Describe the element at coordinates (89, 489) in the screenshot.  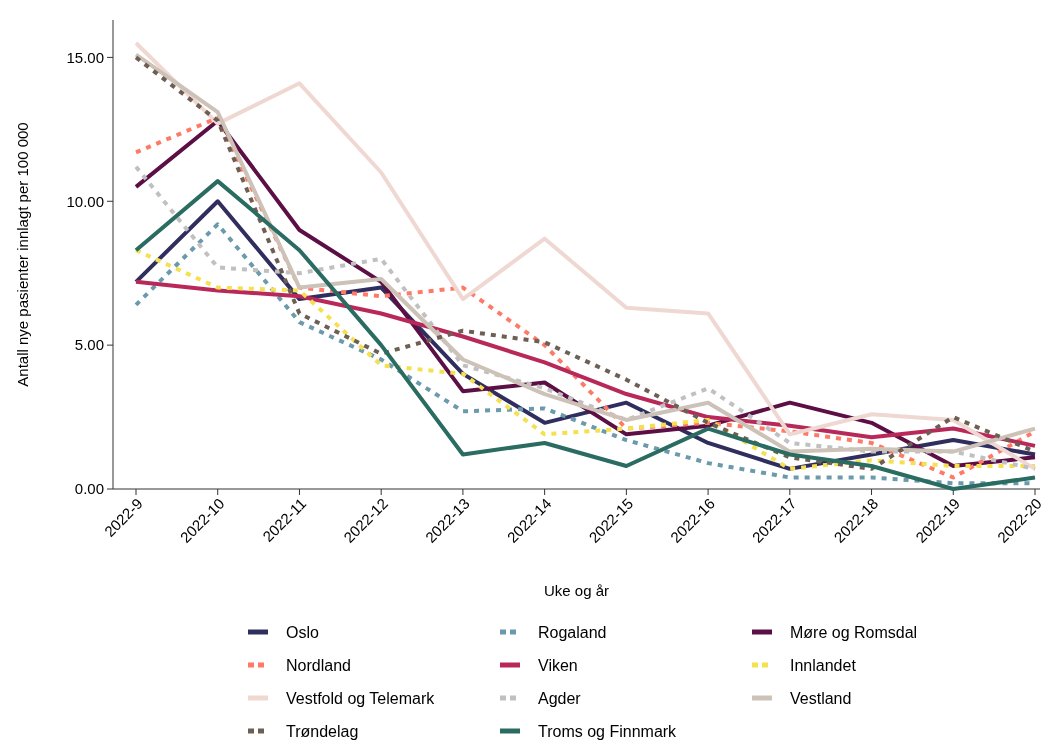
I see `y-tick-label: 0.00` at that location.